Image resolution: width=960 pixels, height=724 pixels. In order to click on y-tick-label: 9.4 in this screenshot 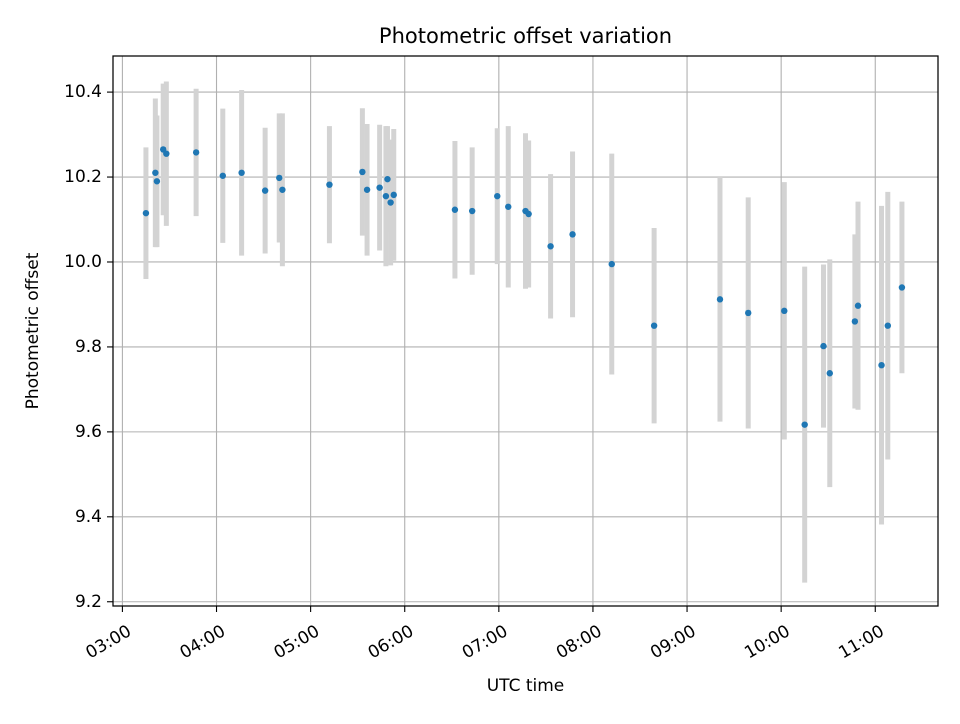, I will do `click(88, 517)`.